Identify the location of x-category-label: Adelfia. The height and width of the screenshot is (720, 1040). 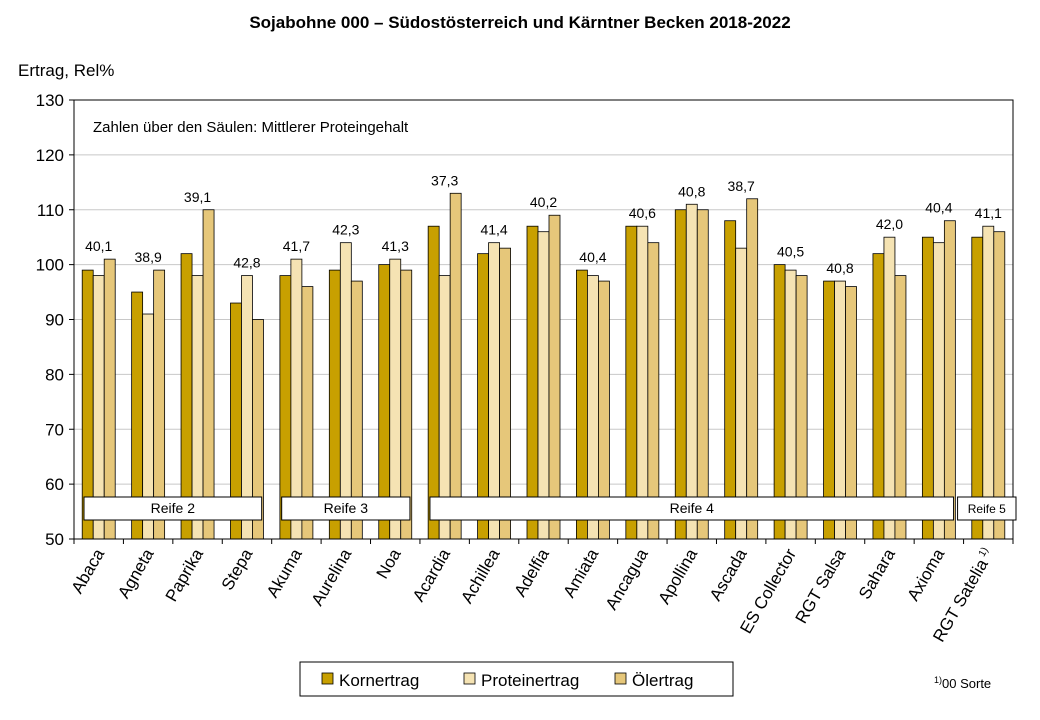
(532, 572).